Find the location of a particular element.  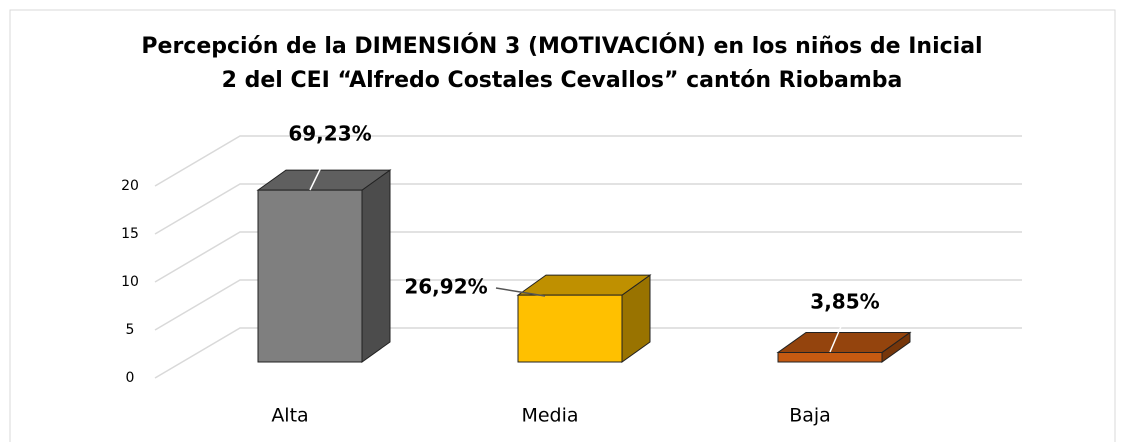

value-label: 3,85% is located at coordinates (844, 302).